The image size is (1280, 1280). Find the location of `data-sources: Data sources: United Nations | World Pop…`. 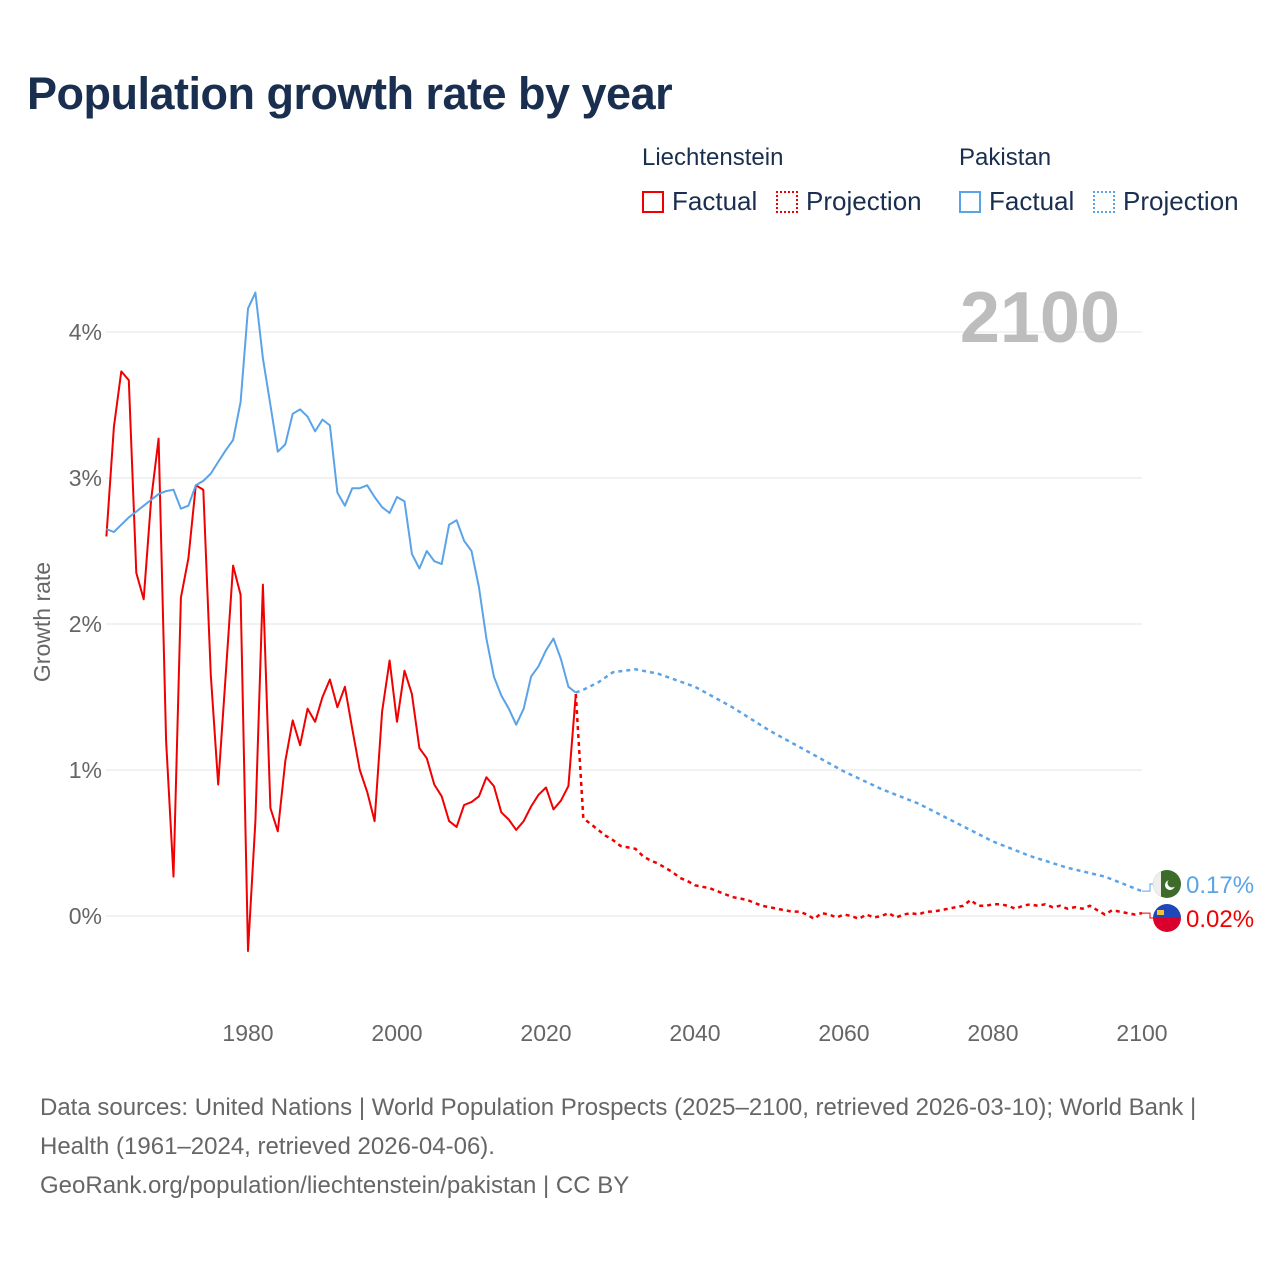

data-sources: Data sources: United Nations | World Pop… is located at coordinates (618, 1127).